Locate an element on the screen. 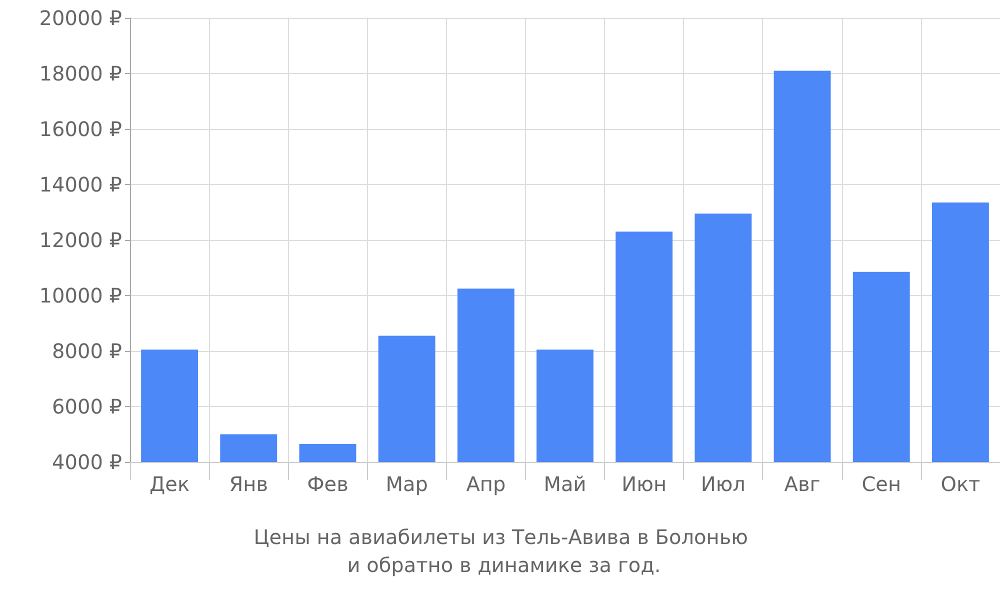  x-tick-label: Мар is located at coordinates (407, 484).